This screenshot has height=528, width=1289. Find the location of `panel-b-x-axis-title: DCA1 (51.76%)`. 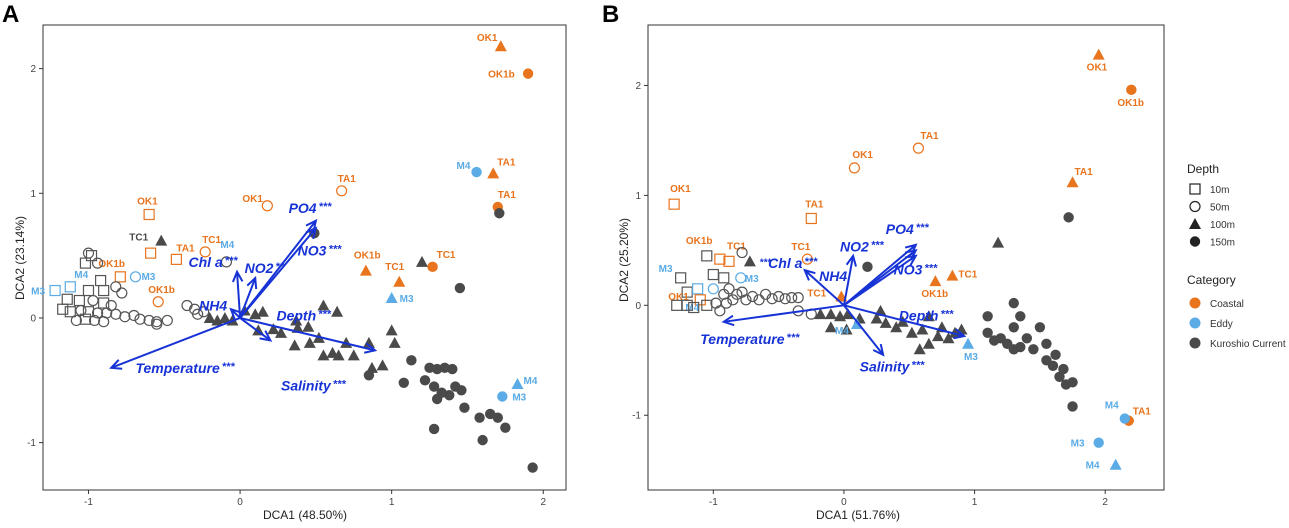

panel-b-x-axis-title: DCA1 (51.76%) is located at coordinates (858, 515).